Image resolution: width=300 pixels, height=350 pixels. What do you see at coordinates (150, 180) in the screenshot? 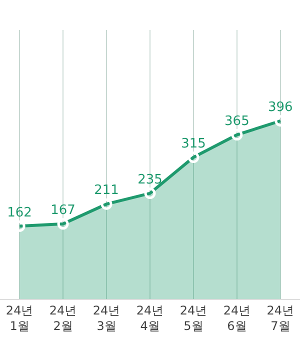
I see `data-label: 235` at bounding box center [150, 180].